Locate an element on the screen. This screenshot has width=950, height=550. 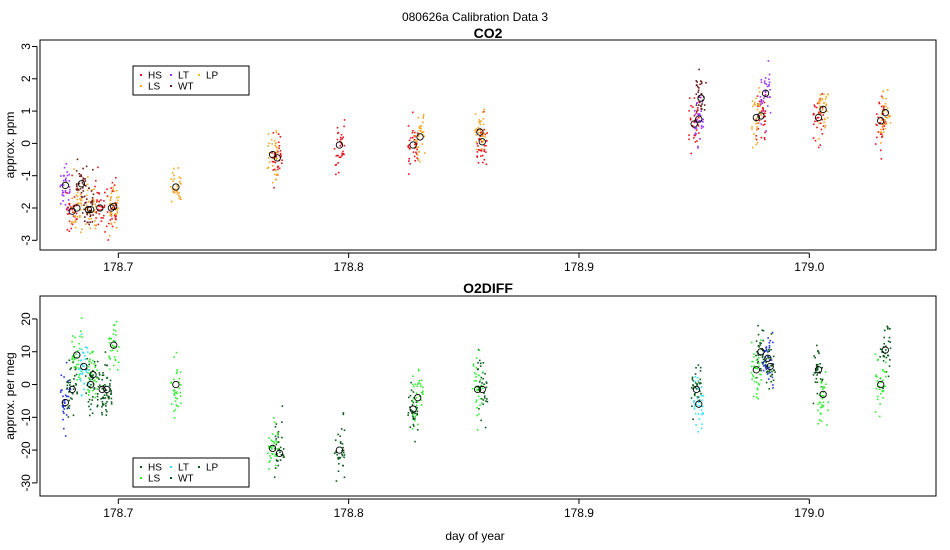
co2-ylabel: approx. ppm is located at coordinates (10, 145).